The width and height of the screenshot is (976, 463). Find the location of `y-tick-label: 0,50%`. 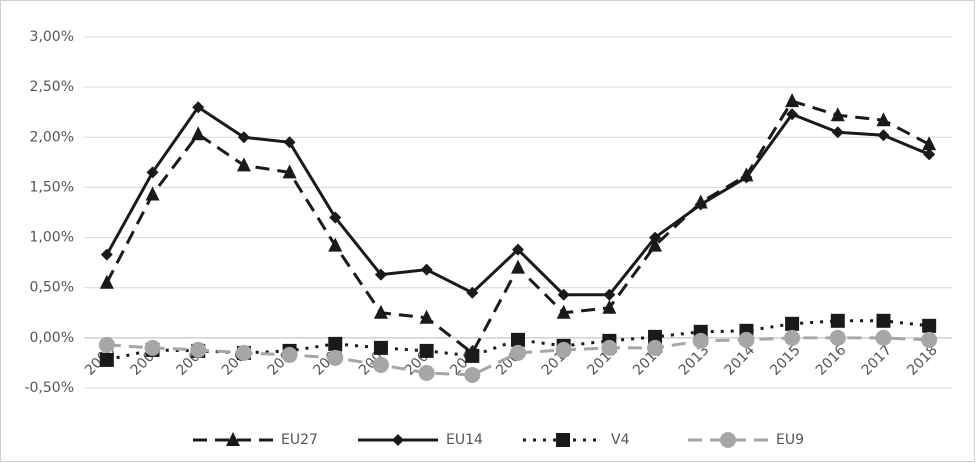

y-tick-label: 0,50% is located at coordinates (52, 288).